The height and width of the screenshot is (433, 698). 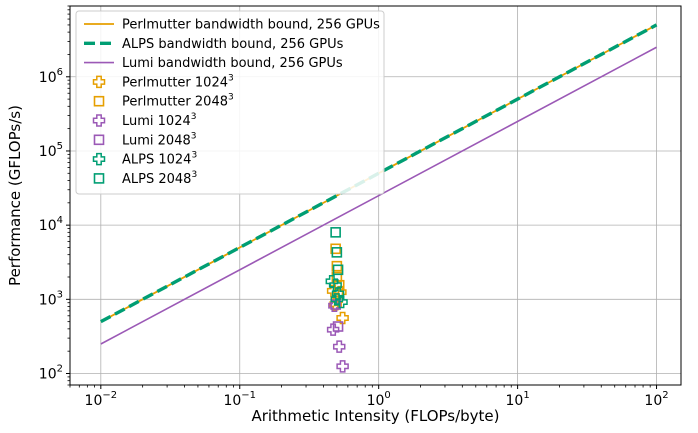 What do you see at coordinates (178, 101) in the screenshot?
I see `legend-label: Perlmutter 20483` at bounding box center [178, 101].